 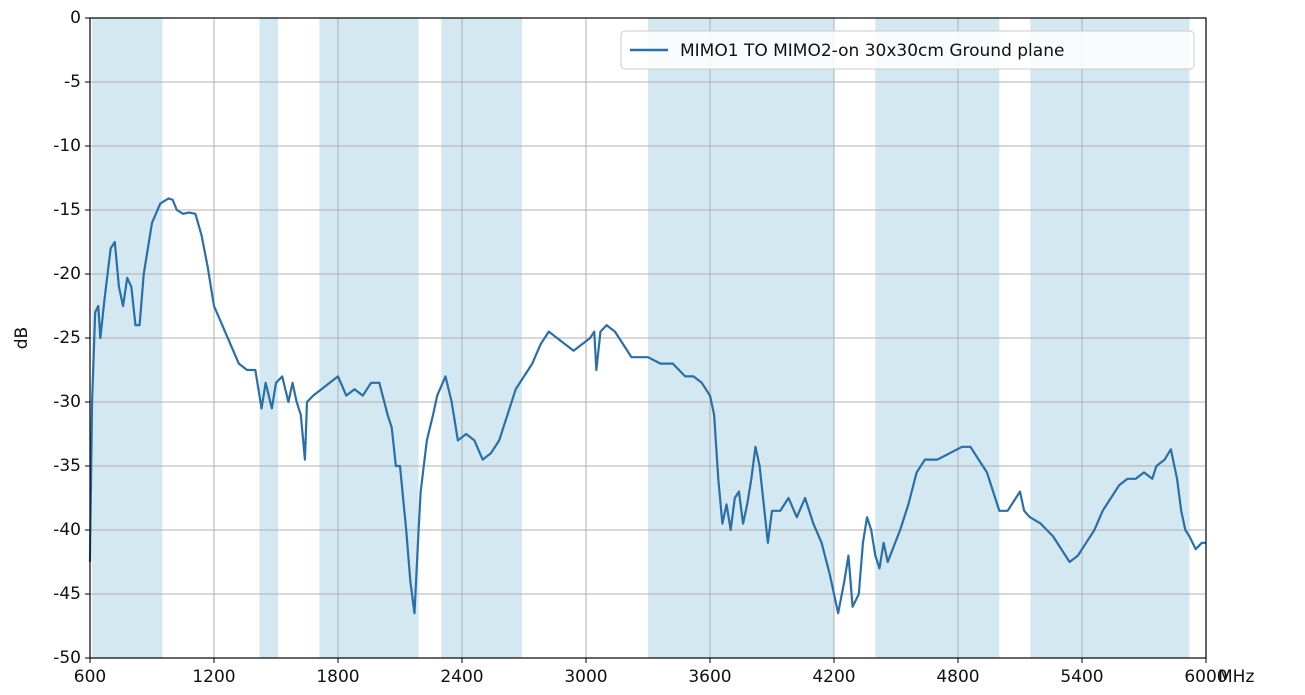 I want to click on y-tick-label: -20, so click(x=67, y=274).